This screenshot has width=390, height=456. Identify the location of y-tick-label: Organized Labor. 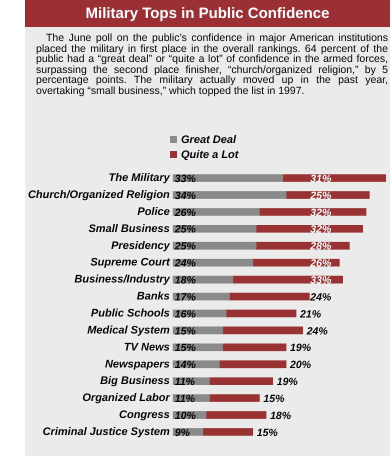
(126, 398).